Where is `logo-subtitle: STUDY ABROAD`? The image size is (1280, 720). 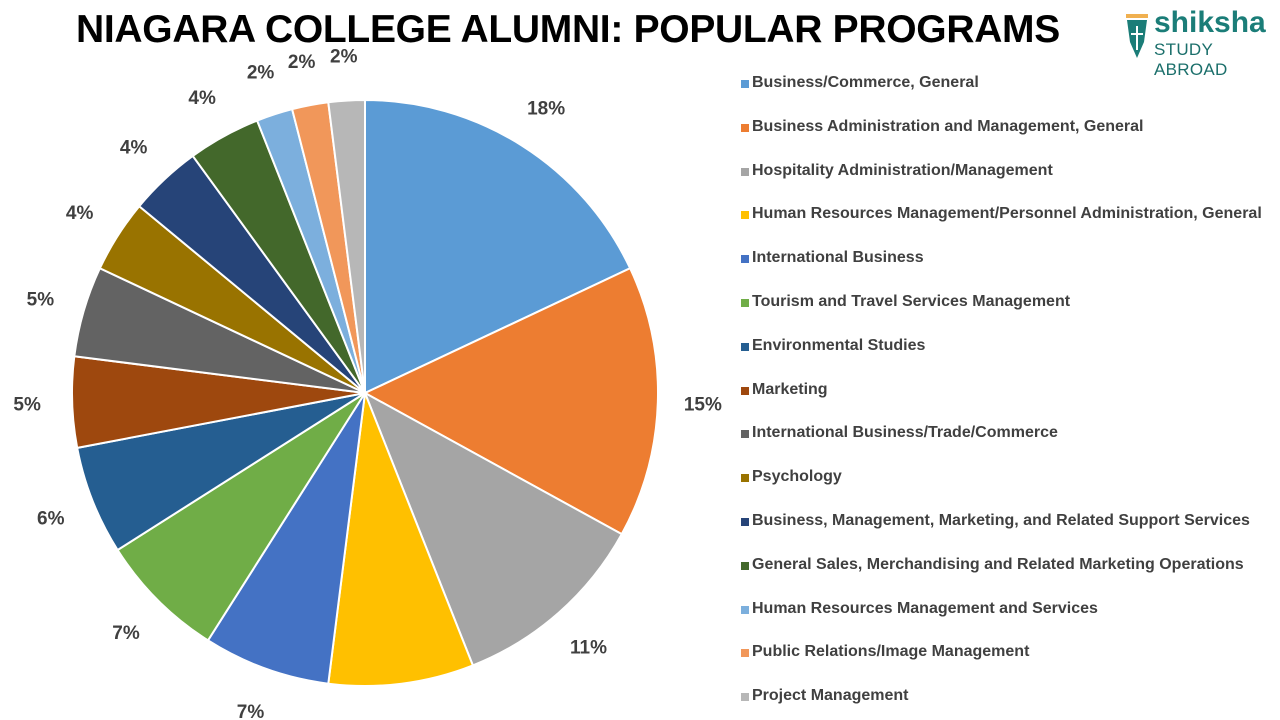 logo-subtitle: STUDY ABROAD is located at coordinates (1191, 59).